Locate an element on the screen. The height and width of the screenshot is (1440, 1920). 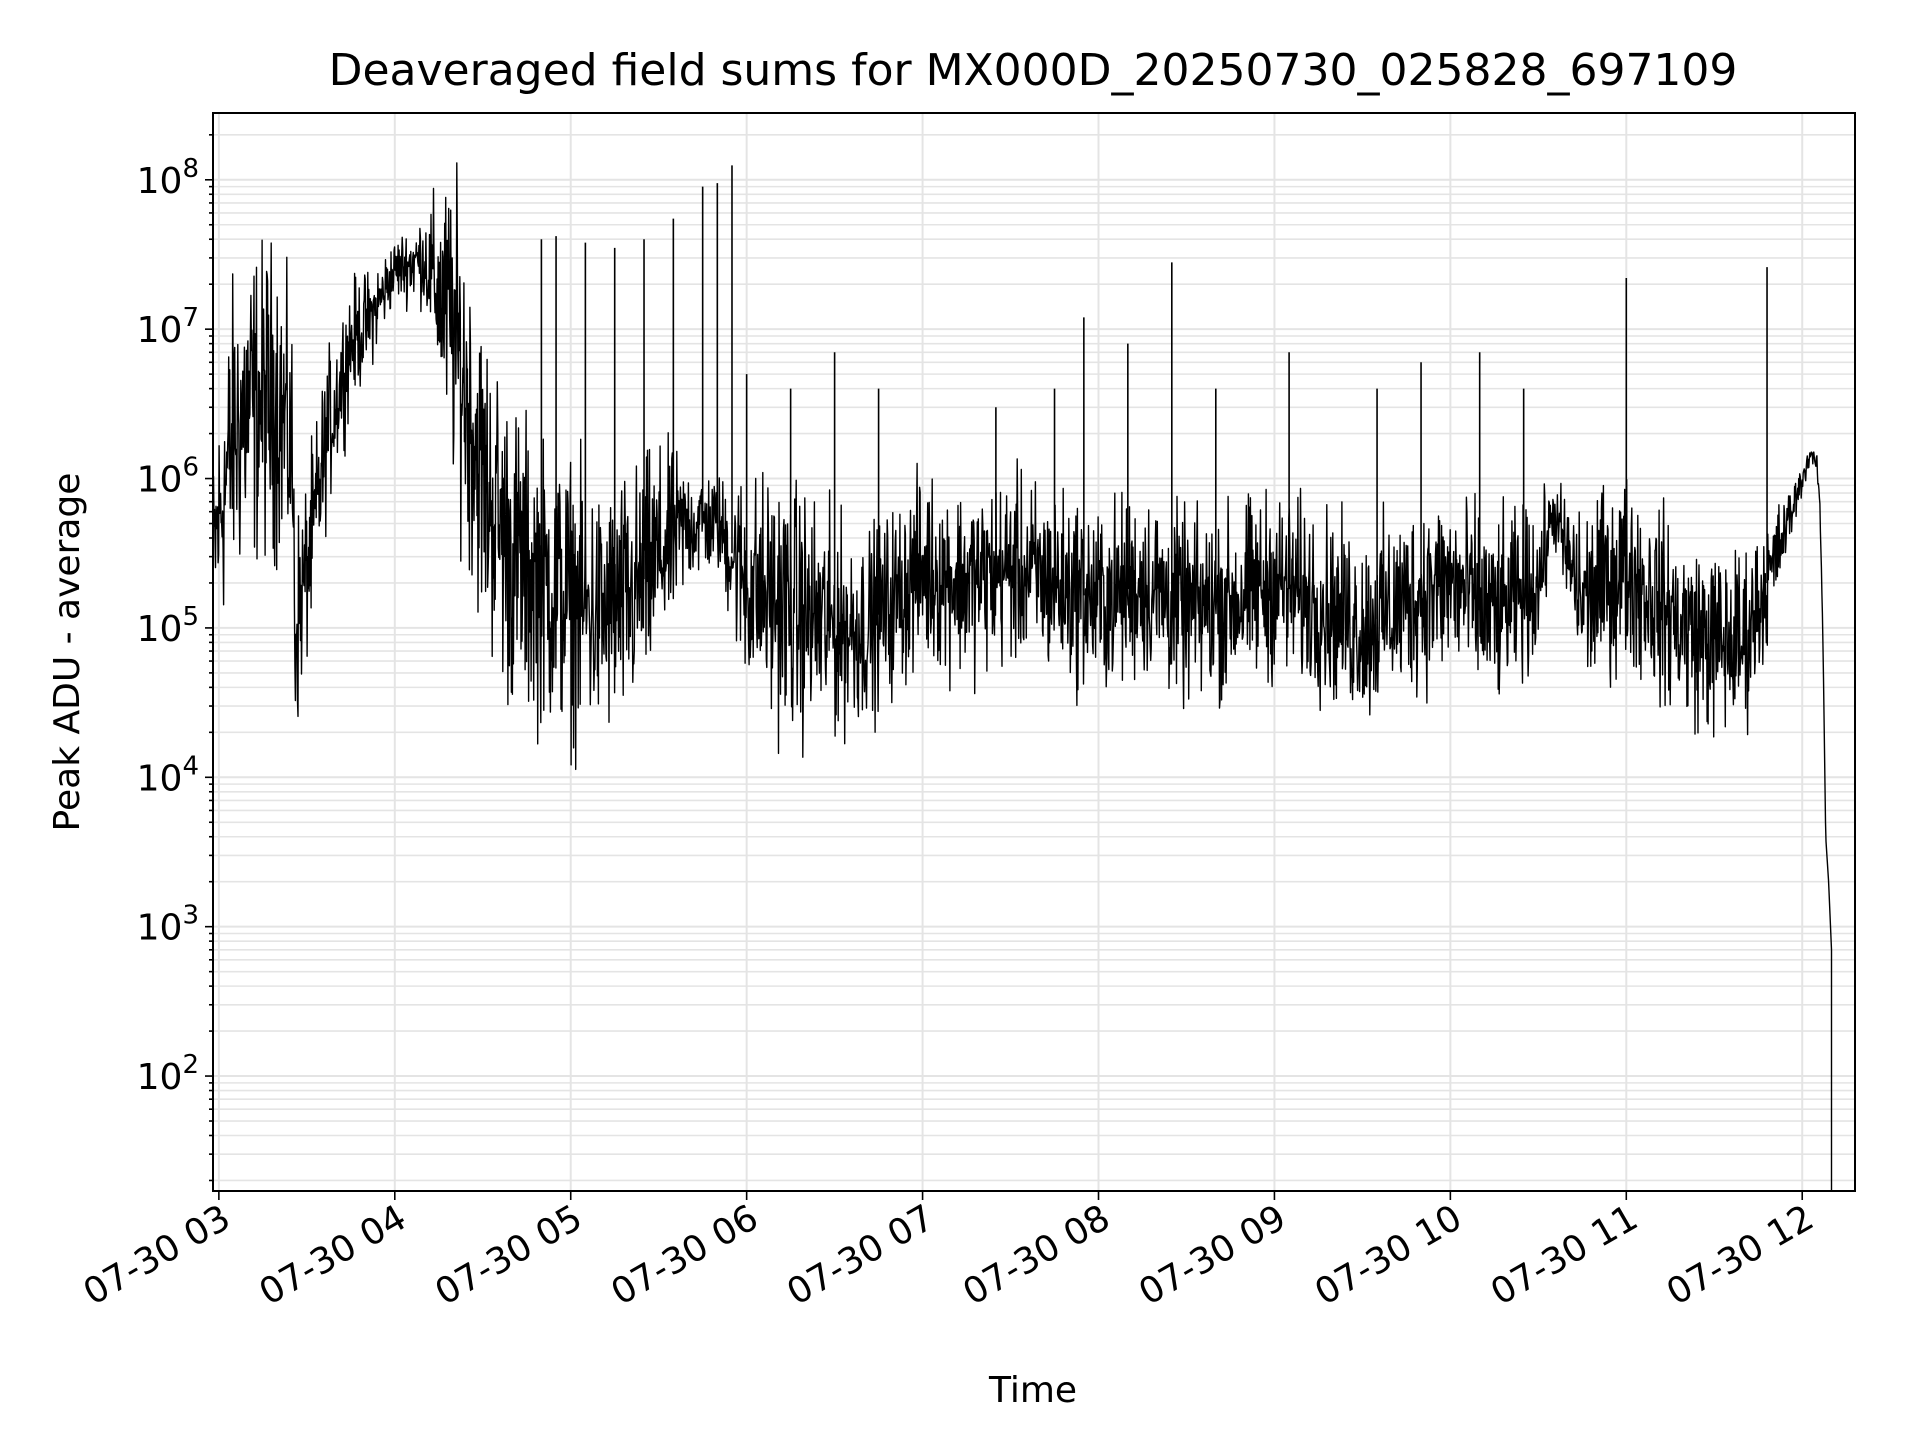
y-tick-label: 10⁴ is located at coordinates (168, 775).